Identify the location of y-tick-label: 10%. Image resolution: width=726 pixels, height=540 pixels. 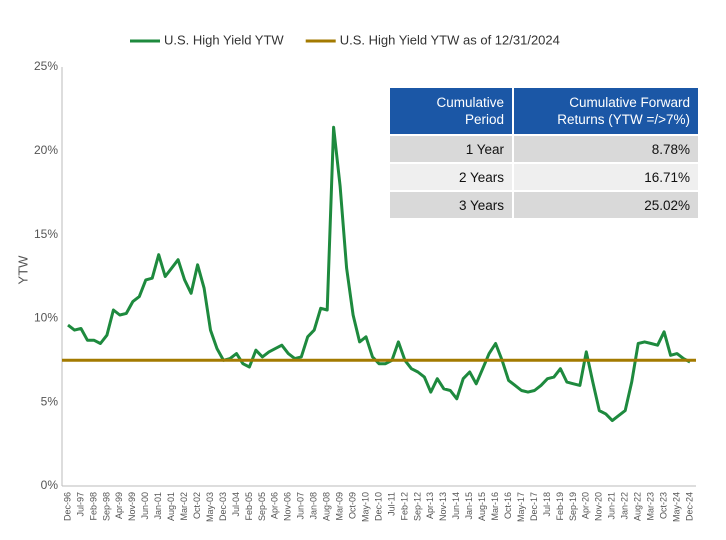
(46, 318).